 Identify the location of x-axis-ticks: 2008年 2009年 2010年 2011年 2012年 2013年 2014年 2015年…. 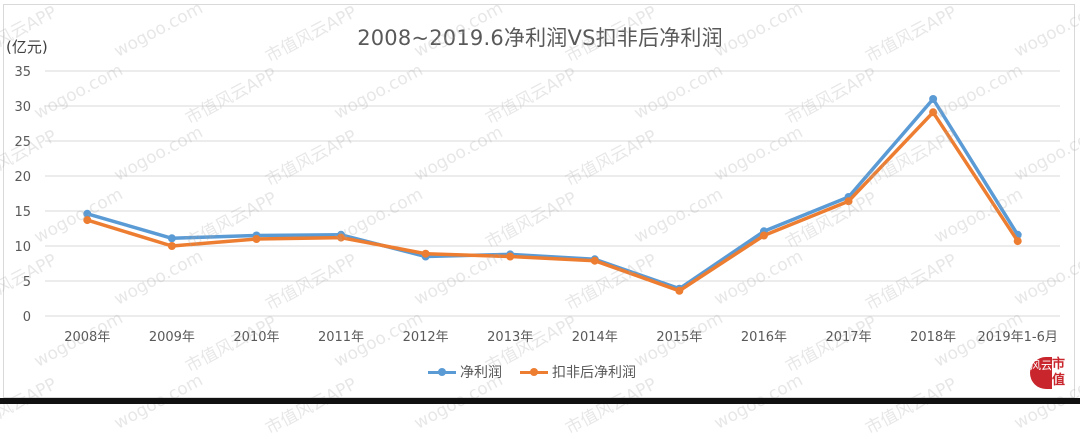
(561, 337).